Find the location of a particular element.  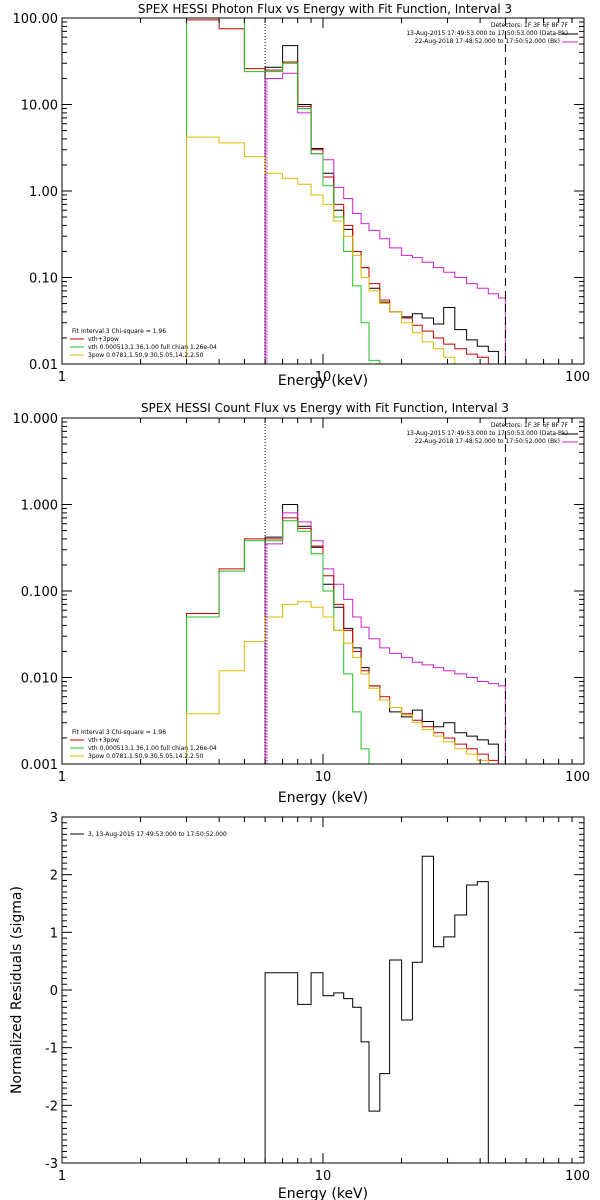

y-tick-label: 1 is located at coordinates (54, 933).